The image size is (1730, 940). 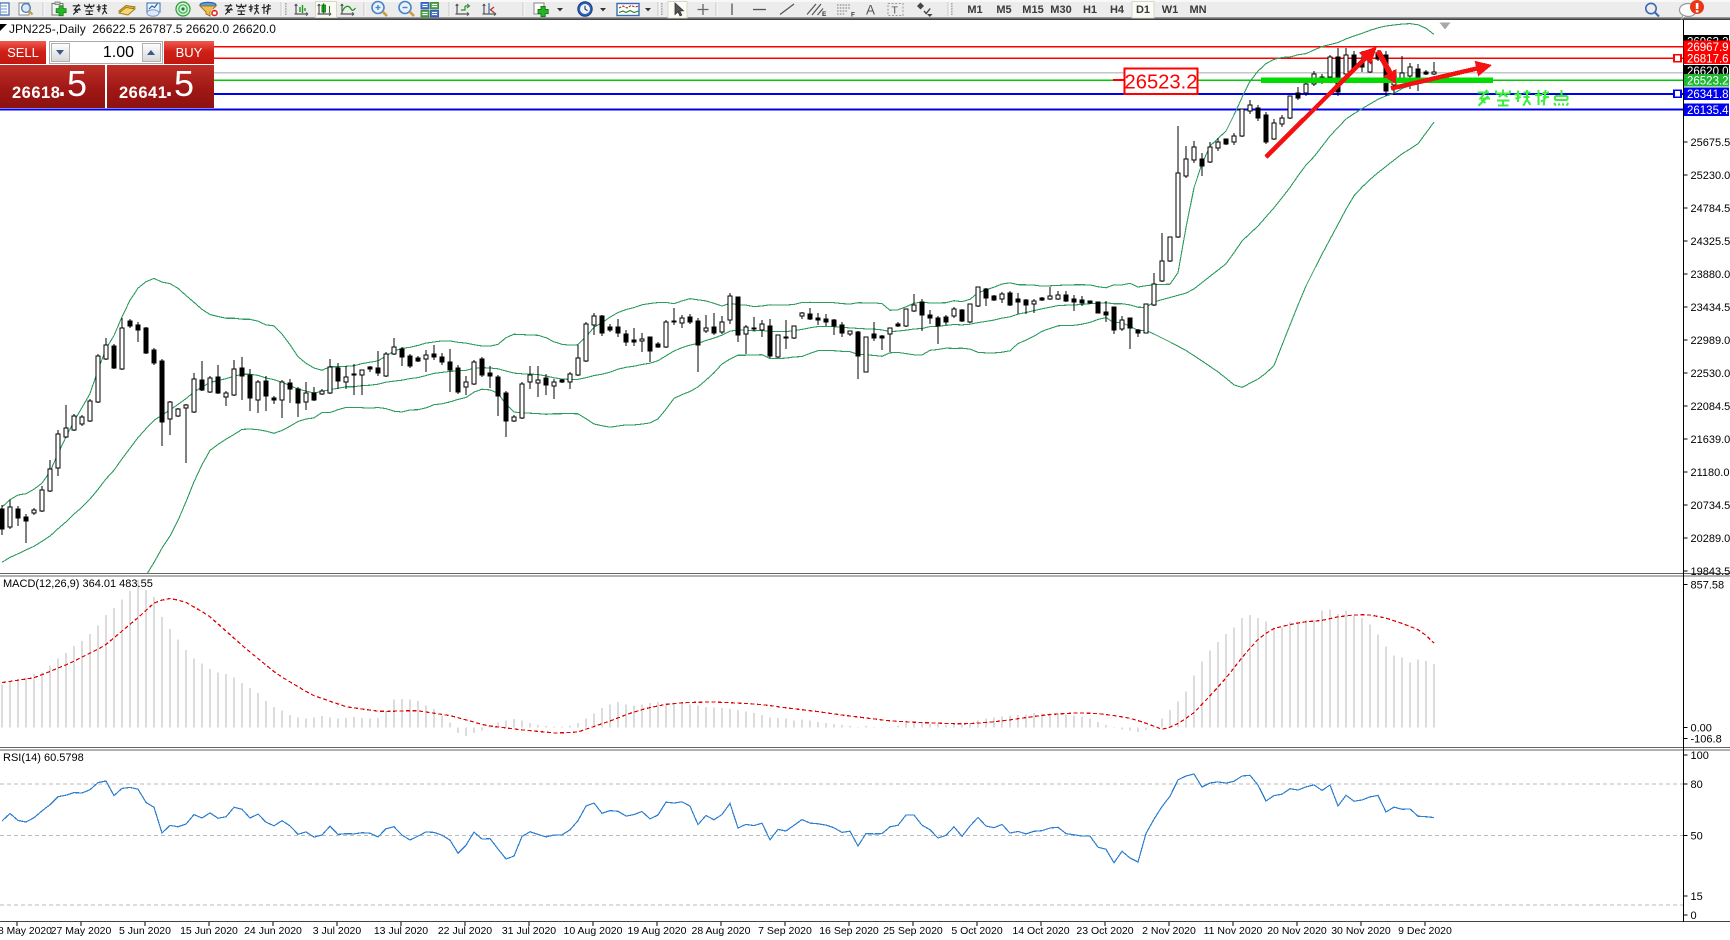 I want to click on svg-text: M15, so click(x=1032, y=10).